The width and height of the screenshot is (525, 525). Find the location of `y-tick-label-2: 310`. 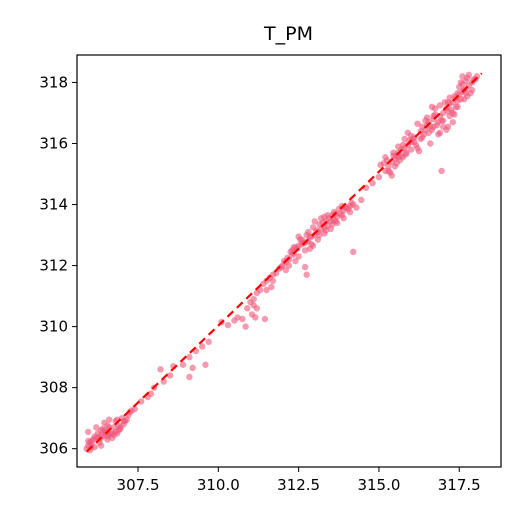

y-tick-label-2: 310 is located at coordinates (53, 327).